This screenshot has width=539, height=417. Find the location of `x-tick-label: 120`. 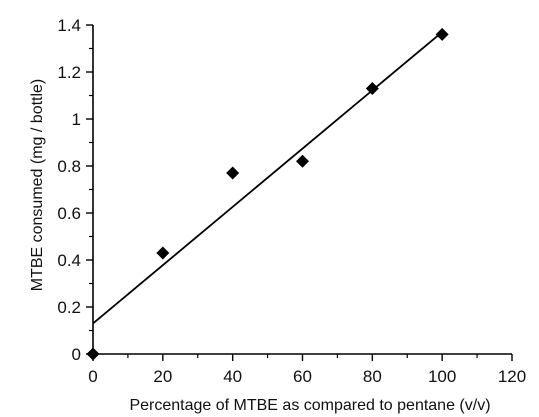

x-tick-label: 120 is located at coordinates (512, 376).